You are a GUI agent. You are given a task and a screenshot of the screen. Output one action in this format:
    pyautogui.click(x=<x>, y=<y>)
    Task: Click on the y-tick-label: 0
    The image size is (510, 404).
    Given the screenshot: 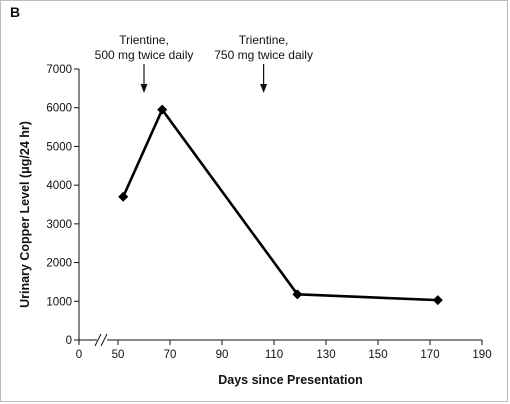 What is the action you would take?
    pyautogui.click(x=69, y=341)
    